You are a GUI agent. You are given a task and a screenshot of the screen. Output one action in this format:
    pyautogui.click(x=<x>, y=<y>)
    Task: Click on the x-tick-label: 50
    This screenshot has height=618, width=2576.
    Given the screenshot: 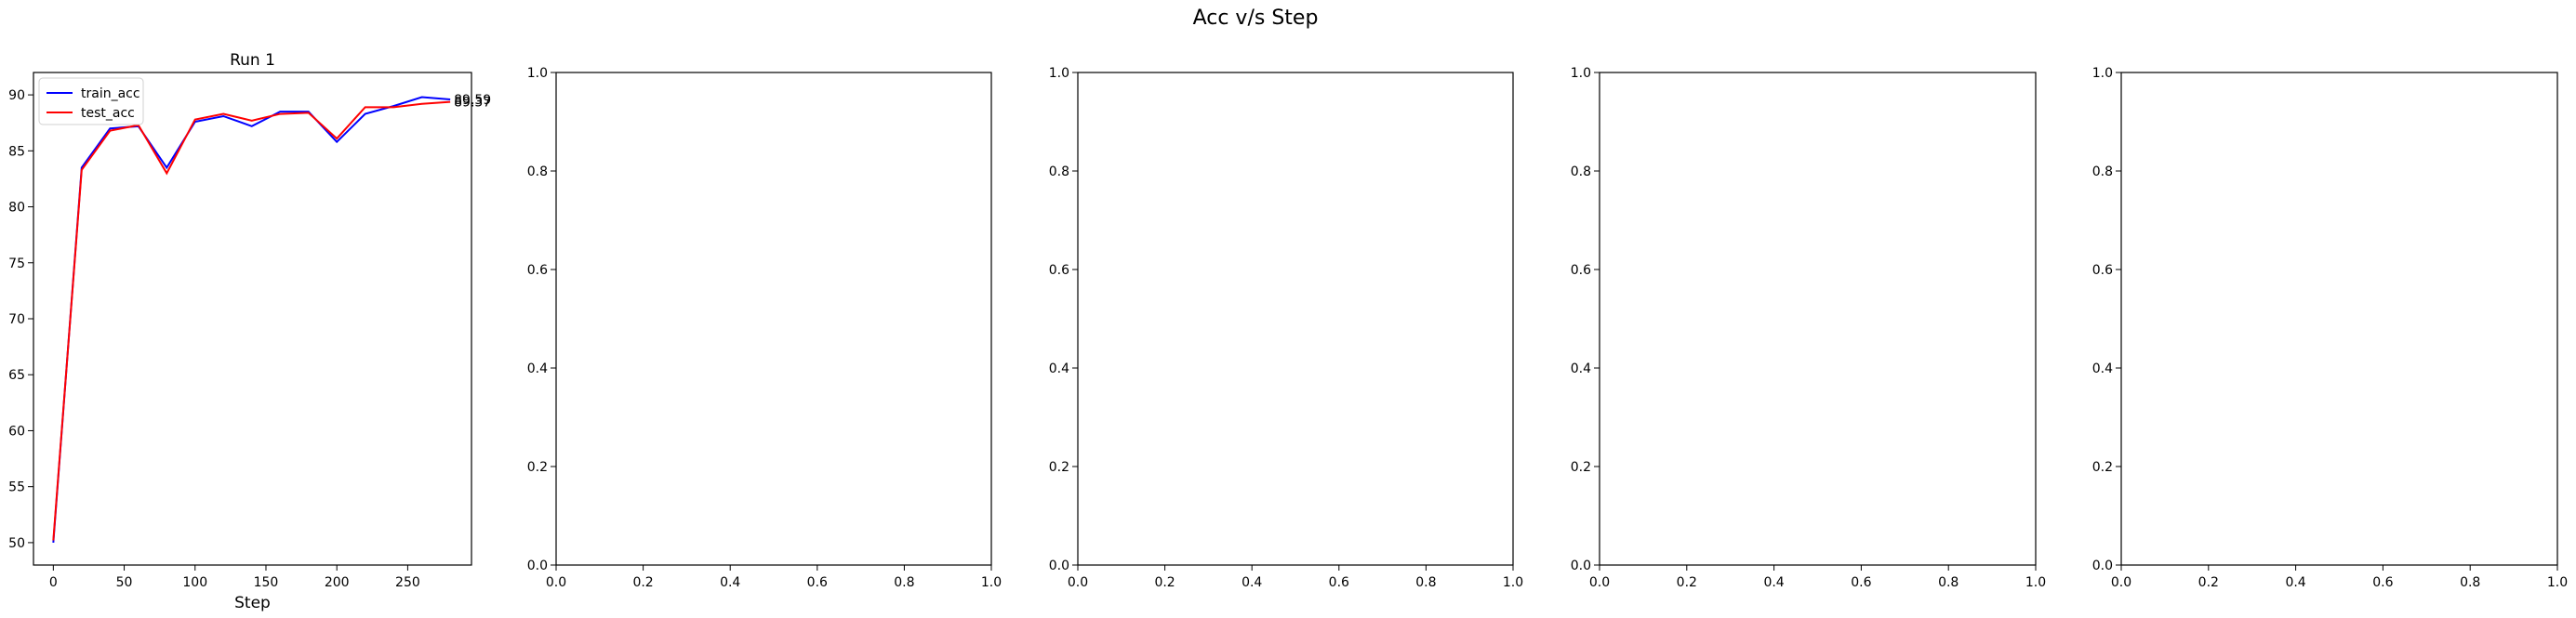 What is the action you would take?
    pyautogui.click(x=124, y=582)
    